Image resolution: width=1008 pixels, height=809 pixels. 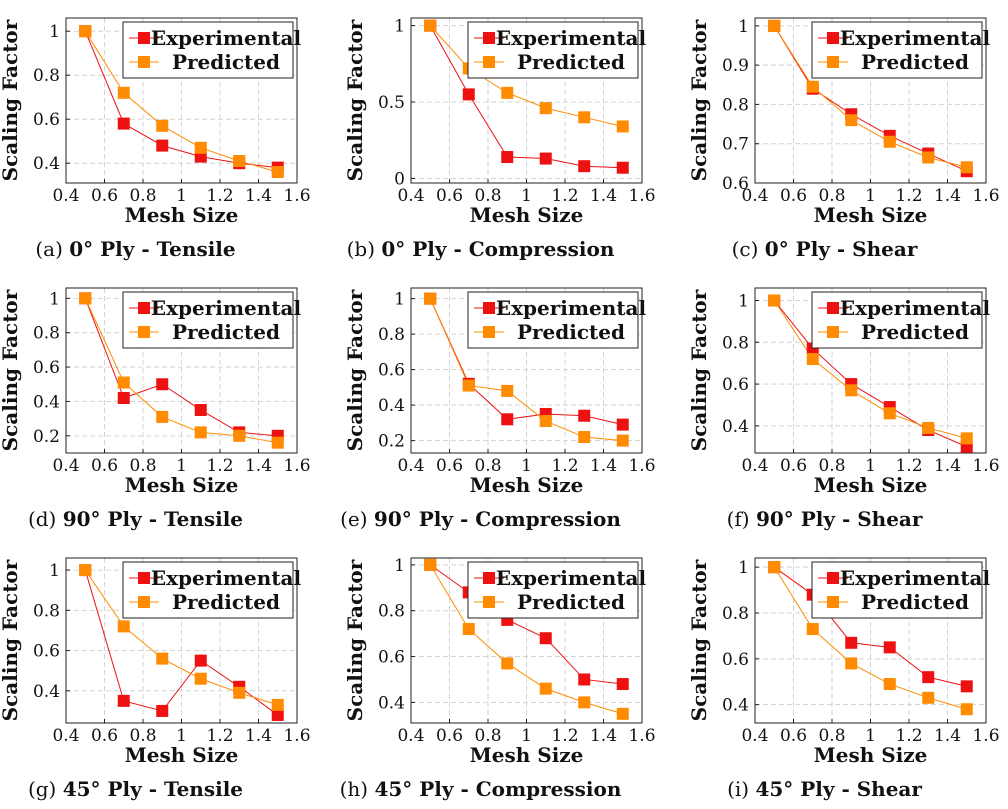 I want to click on x-tick-label: 0.4, so click(x=754, y=736).